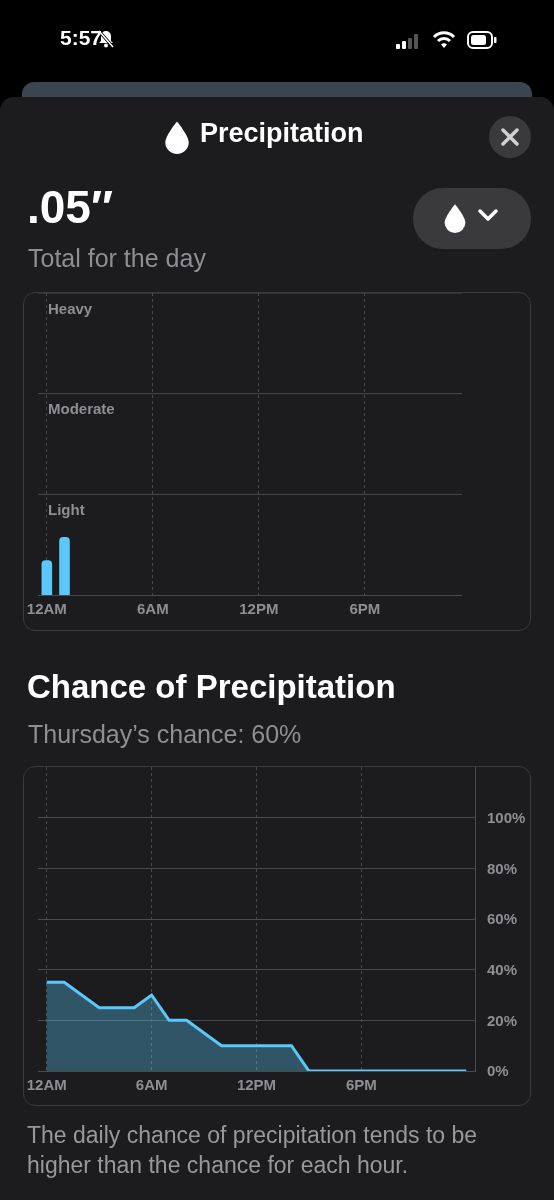 The height and width of the screenshot is (1200, 554). What do you see at coordinates (253, 1150) in the screenshot?
I see `text: The daily chance of precipitation tends to be higher than the chance for each hour.` at bounding box center [253, 1150].